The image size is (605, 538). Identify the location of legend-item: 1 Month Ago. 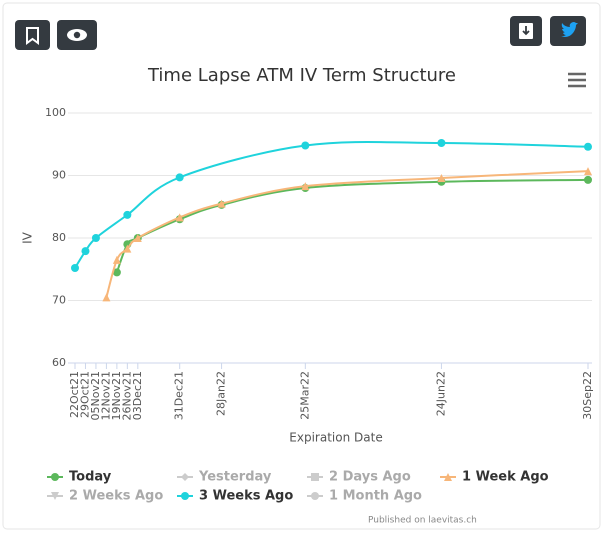
(364, 496).